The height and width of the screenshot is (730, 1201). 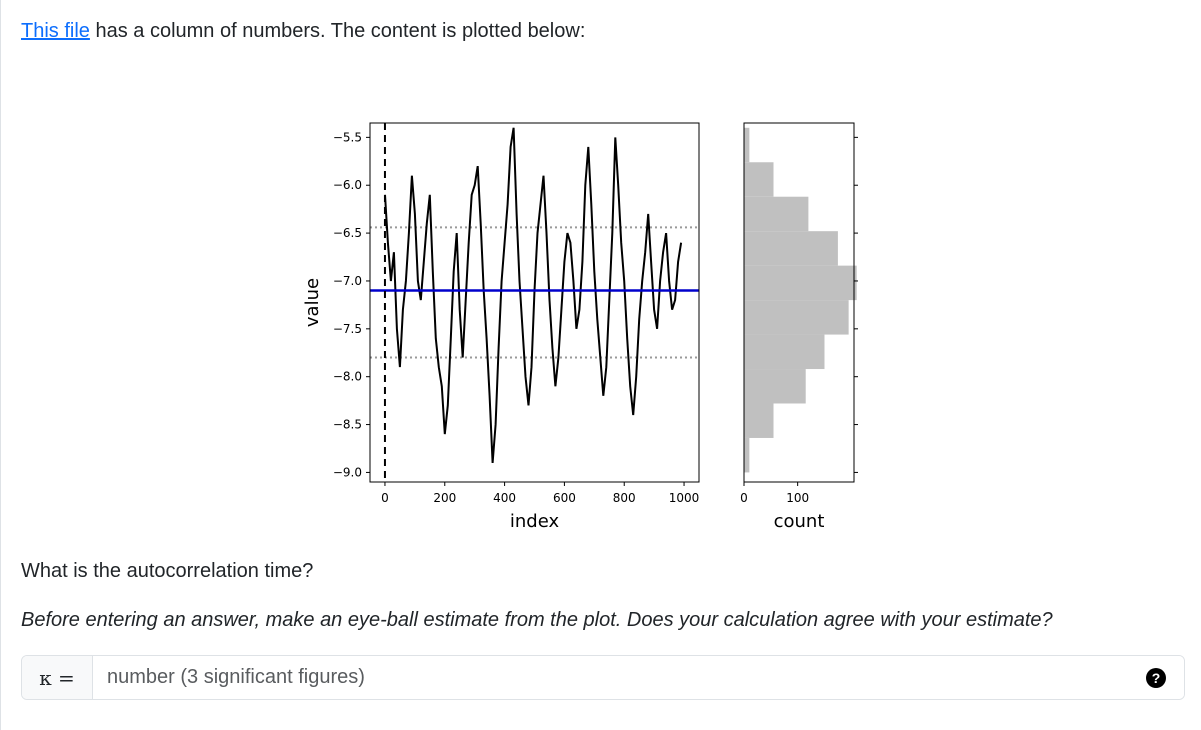 I want to click on y-tick-label-5: −8.0, so click(x=347, y=377).